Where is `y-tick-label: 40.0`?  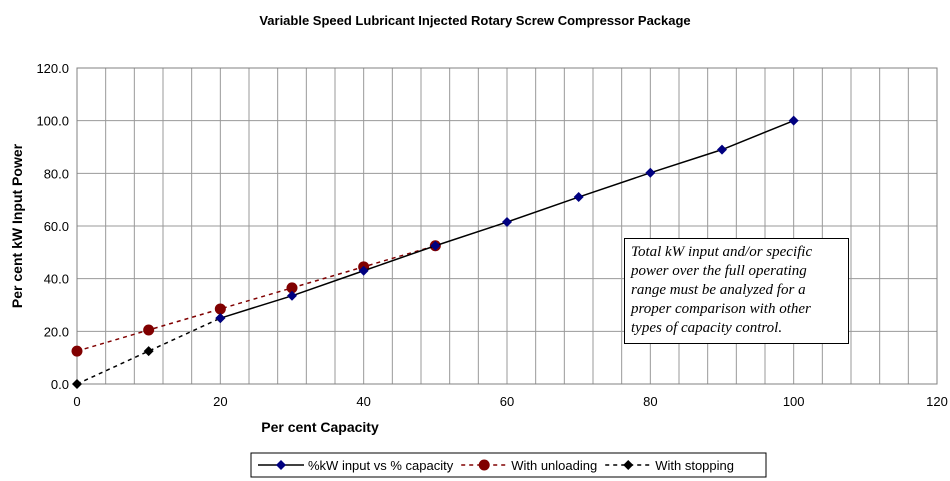 y-tick-label: 40.0 is located at coordinates (56, 279).